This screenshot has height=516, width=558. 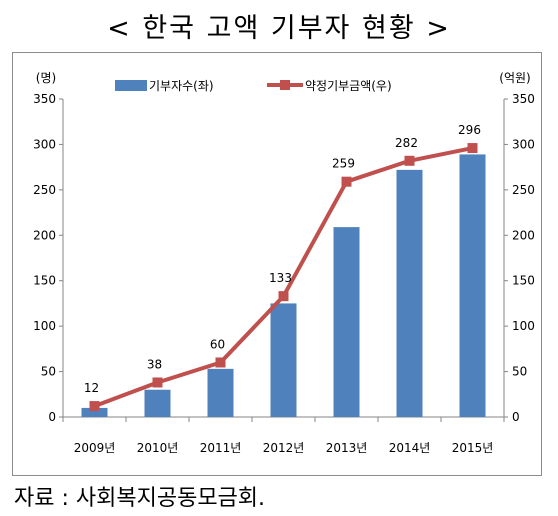 What do you see at coordinates (140, 498) in the screenshot?
I see `source-note: 자료 : 사회복지공동모금회.` at bounding box center [140, 498].